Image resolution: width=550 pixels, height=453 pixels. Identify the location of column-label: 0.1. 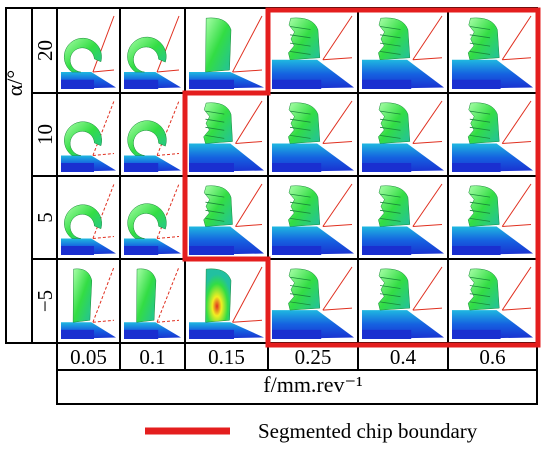
(152, 357).